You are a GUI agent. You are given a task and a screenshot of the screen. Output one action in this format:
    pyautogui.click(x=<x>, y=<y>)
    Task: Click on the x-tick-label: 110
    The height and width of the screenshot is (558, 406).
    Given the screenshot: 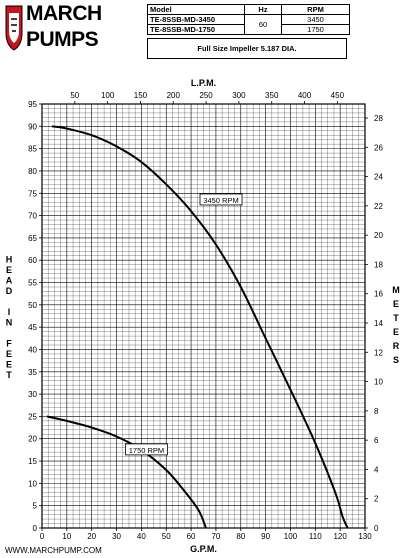 What is the action you would take?
    pyautogui.click(x=315, y=536)
    